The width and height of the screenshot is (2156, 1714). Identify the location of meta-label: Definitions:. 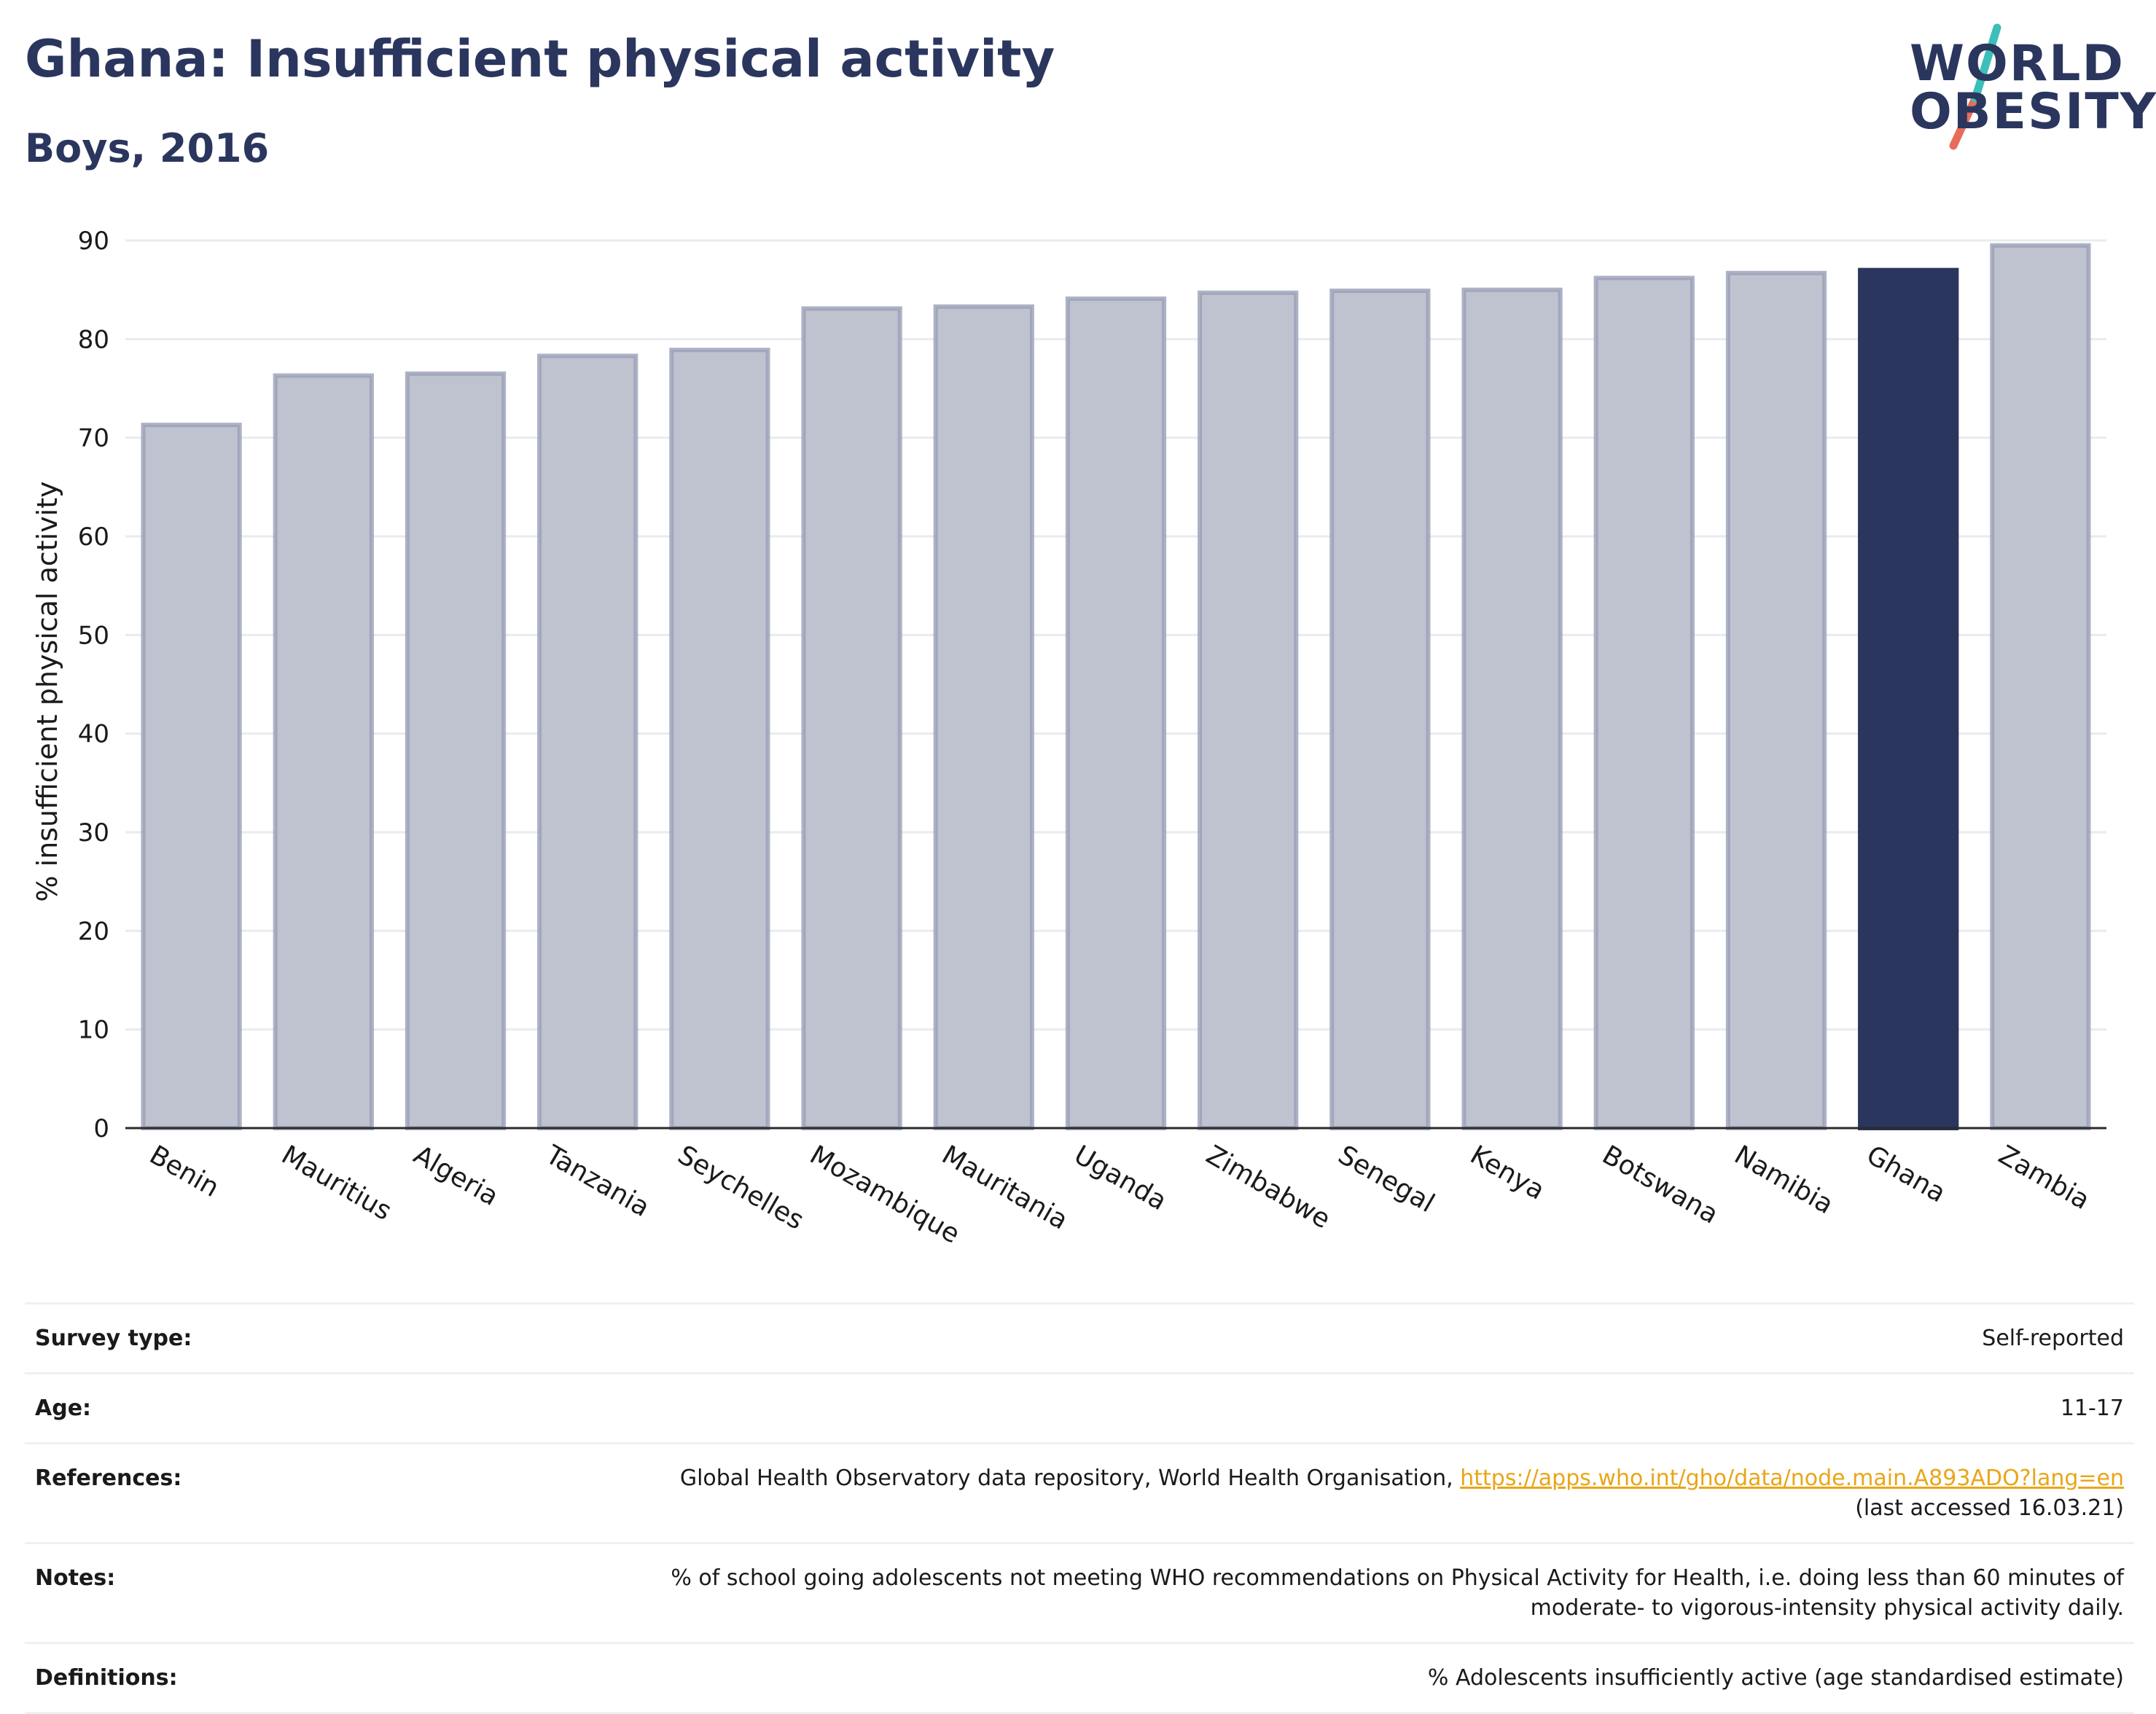
(106, 1678).